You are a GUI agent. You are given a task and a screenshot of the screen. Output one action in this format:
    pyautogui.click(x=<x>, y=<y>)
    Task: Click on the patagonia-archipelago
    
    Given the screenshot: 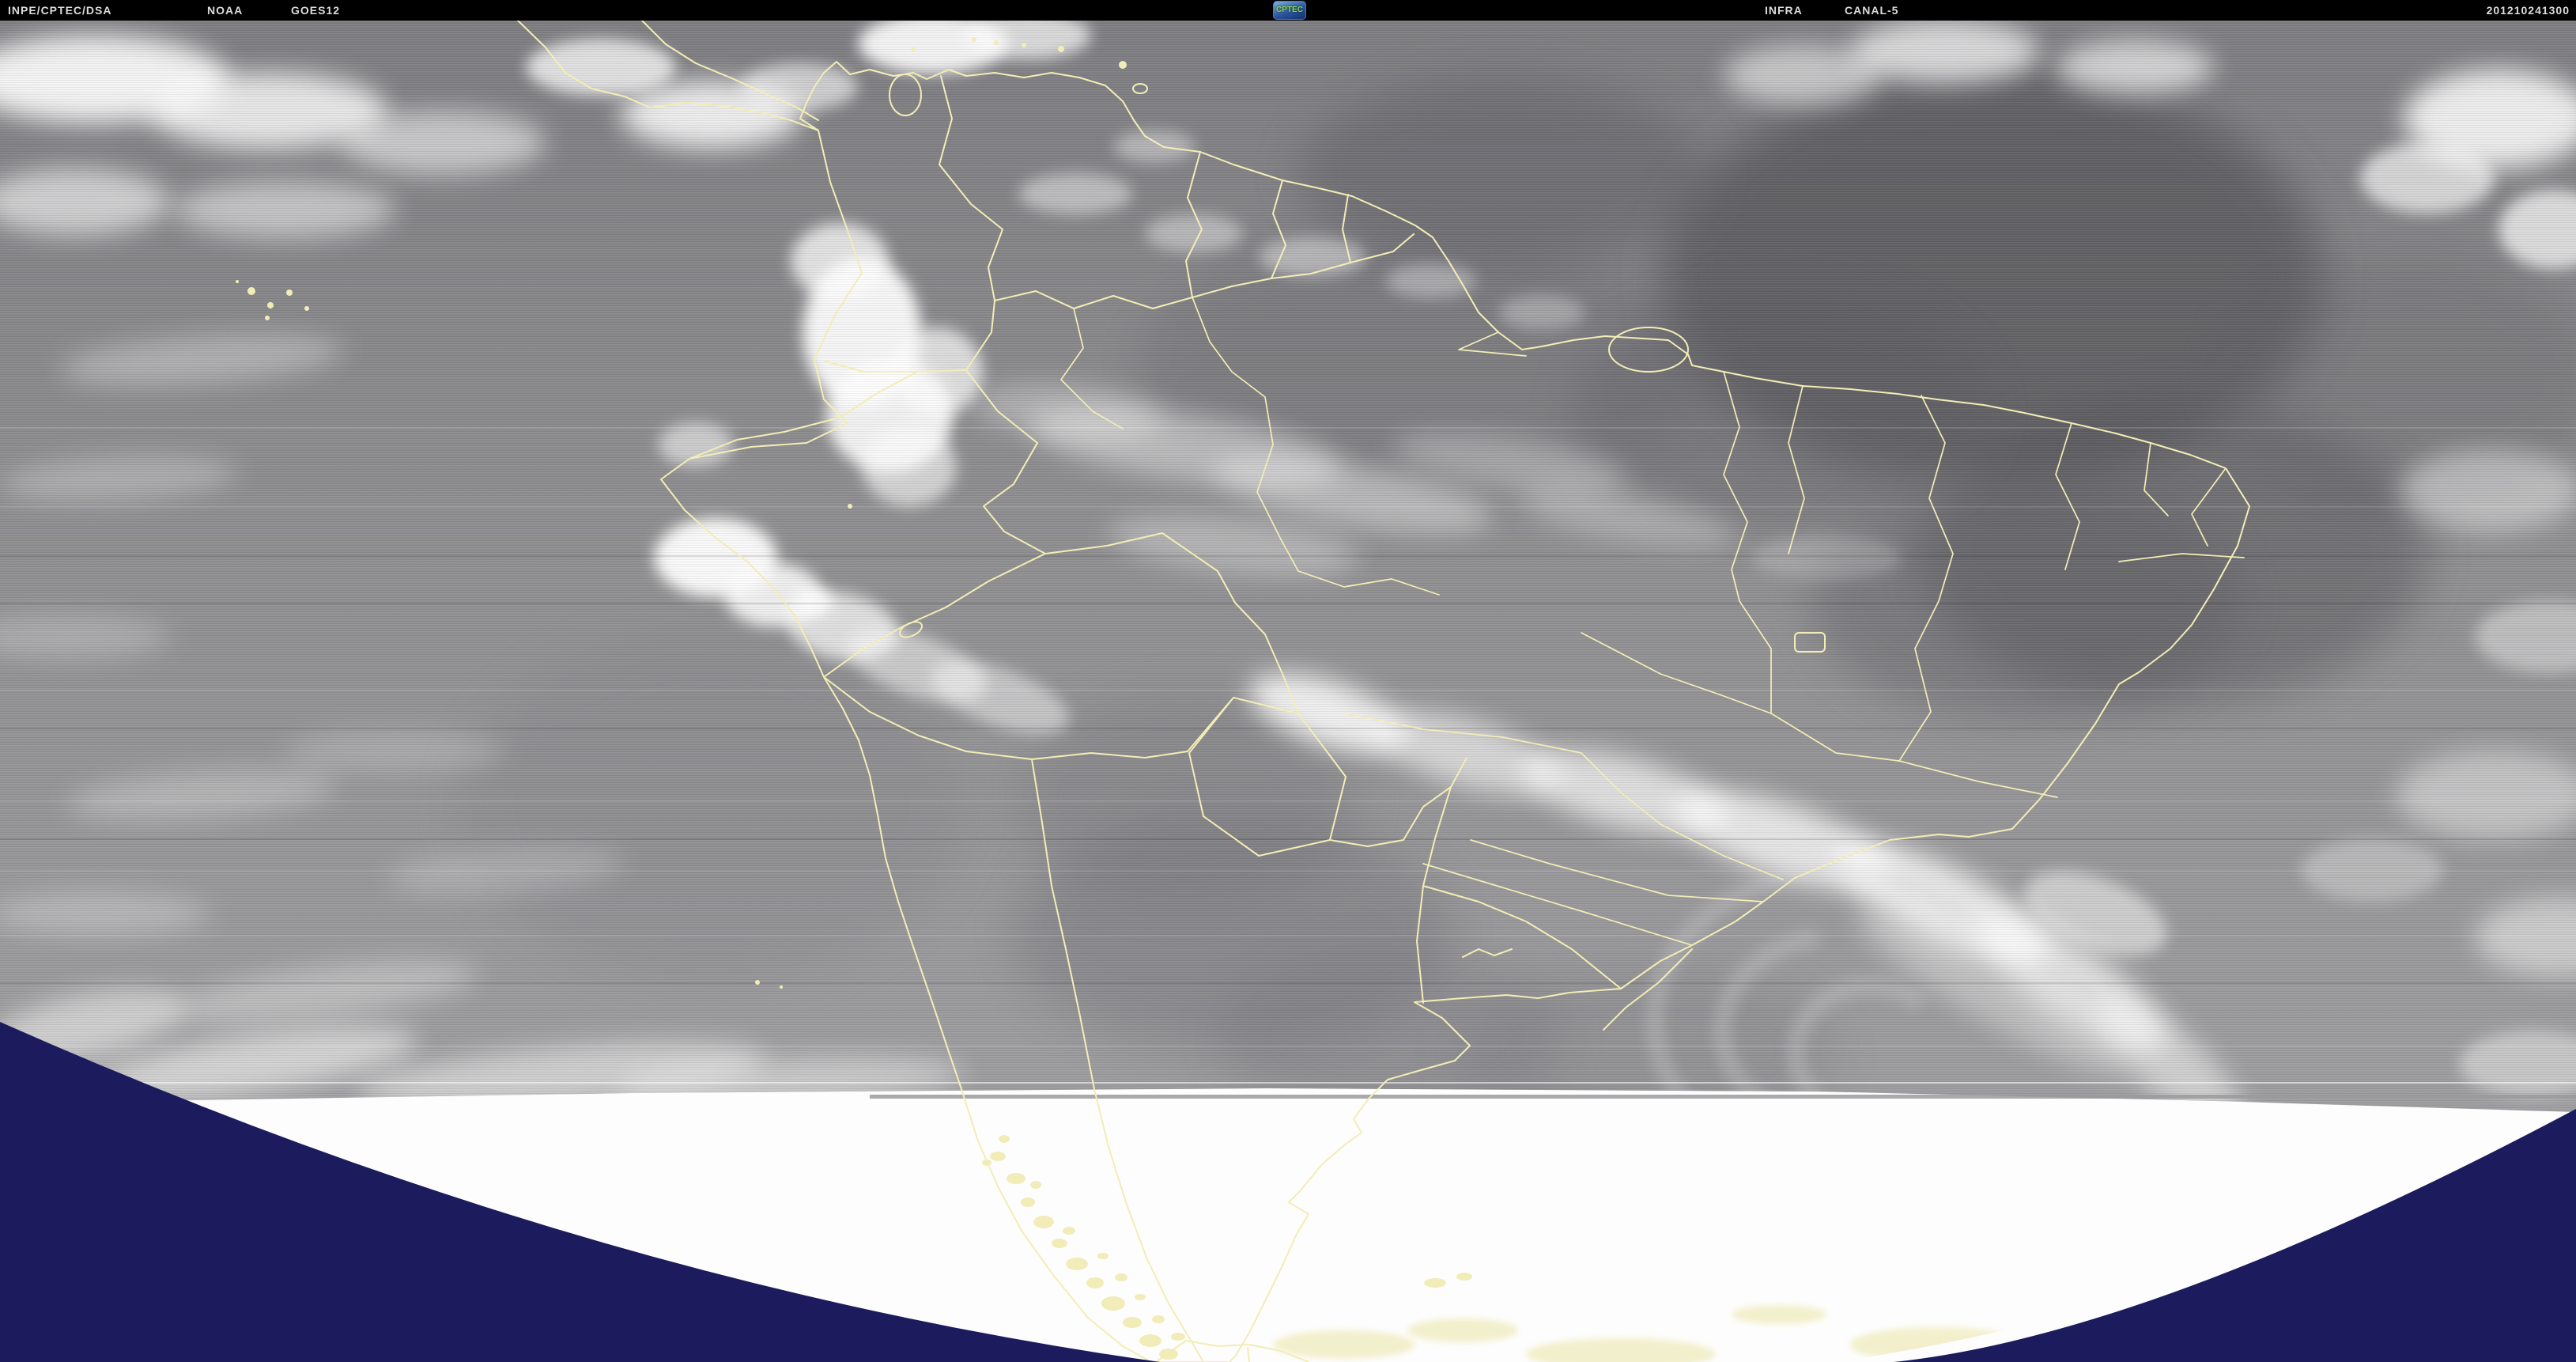 What is the action you would take?
    pyautogui.click(x=1227, y=1248)
    